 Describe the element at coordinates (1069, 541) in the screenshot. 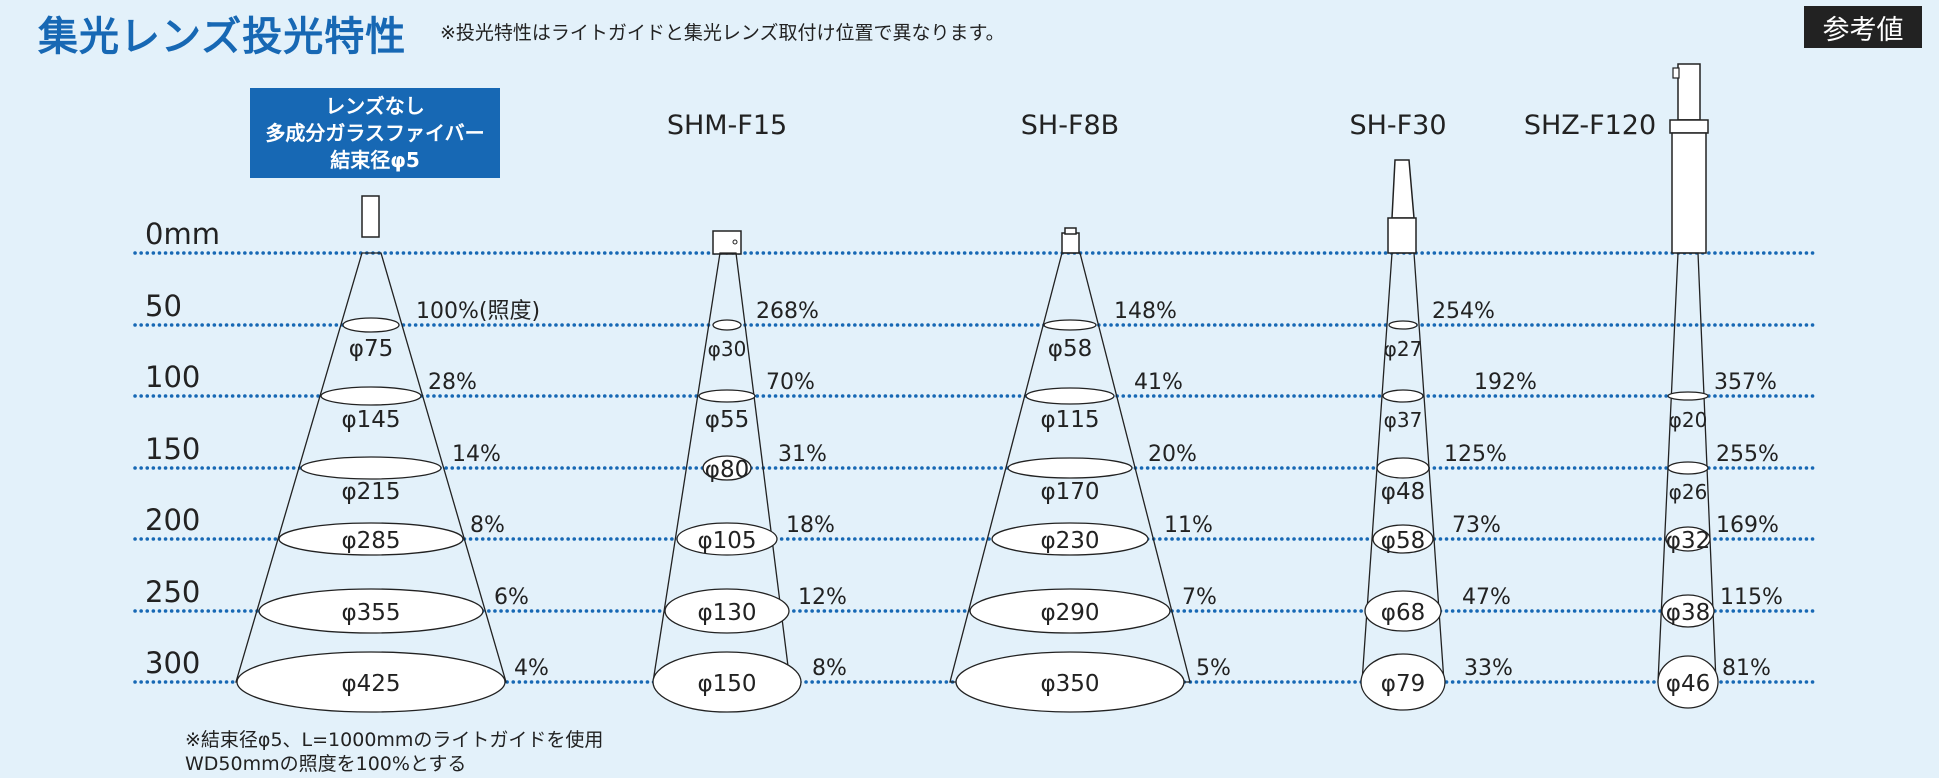

I see `spot-diameter-label: φ230` at that location.